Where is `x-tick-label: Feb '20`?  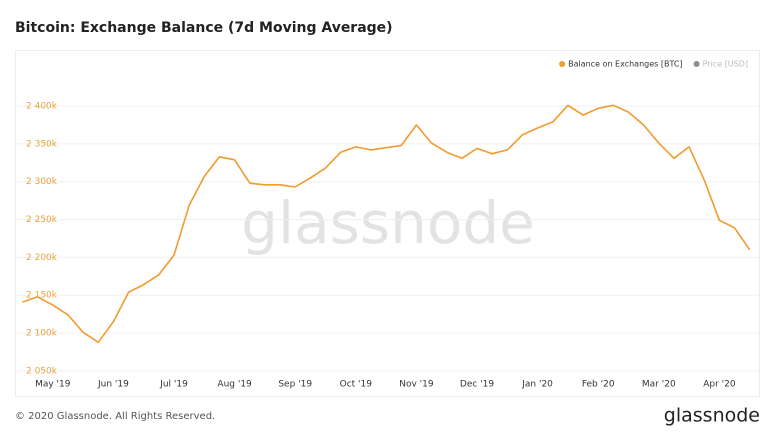 x-tick-label: Feb '20 is located at coordinates (598, 385).